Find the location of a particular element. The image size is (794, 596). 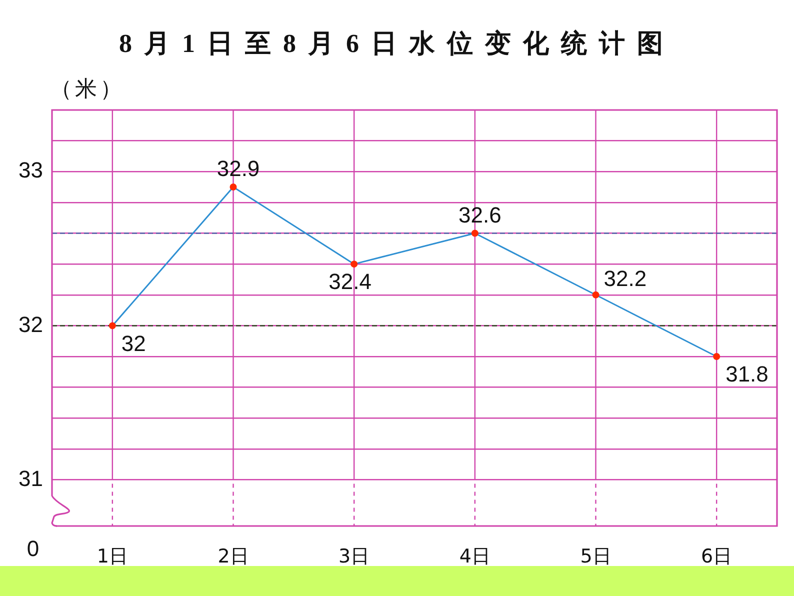

y-tick-label: 31 is located at coordinates (30, 478).